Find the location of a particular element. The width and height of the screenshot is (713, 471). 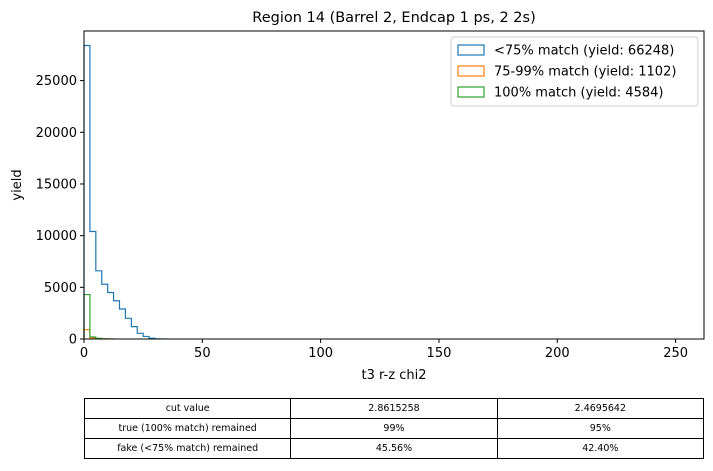

y-tick-label: 20000 is located at coordinates (56, 133).